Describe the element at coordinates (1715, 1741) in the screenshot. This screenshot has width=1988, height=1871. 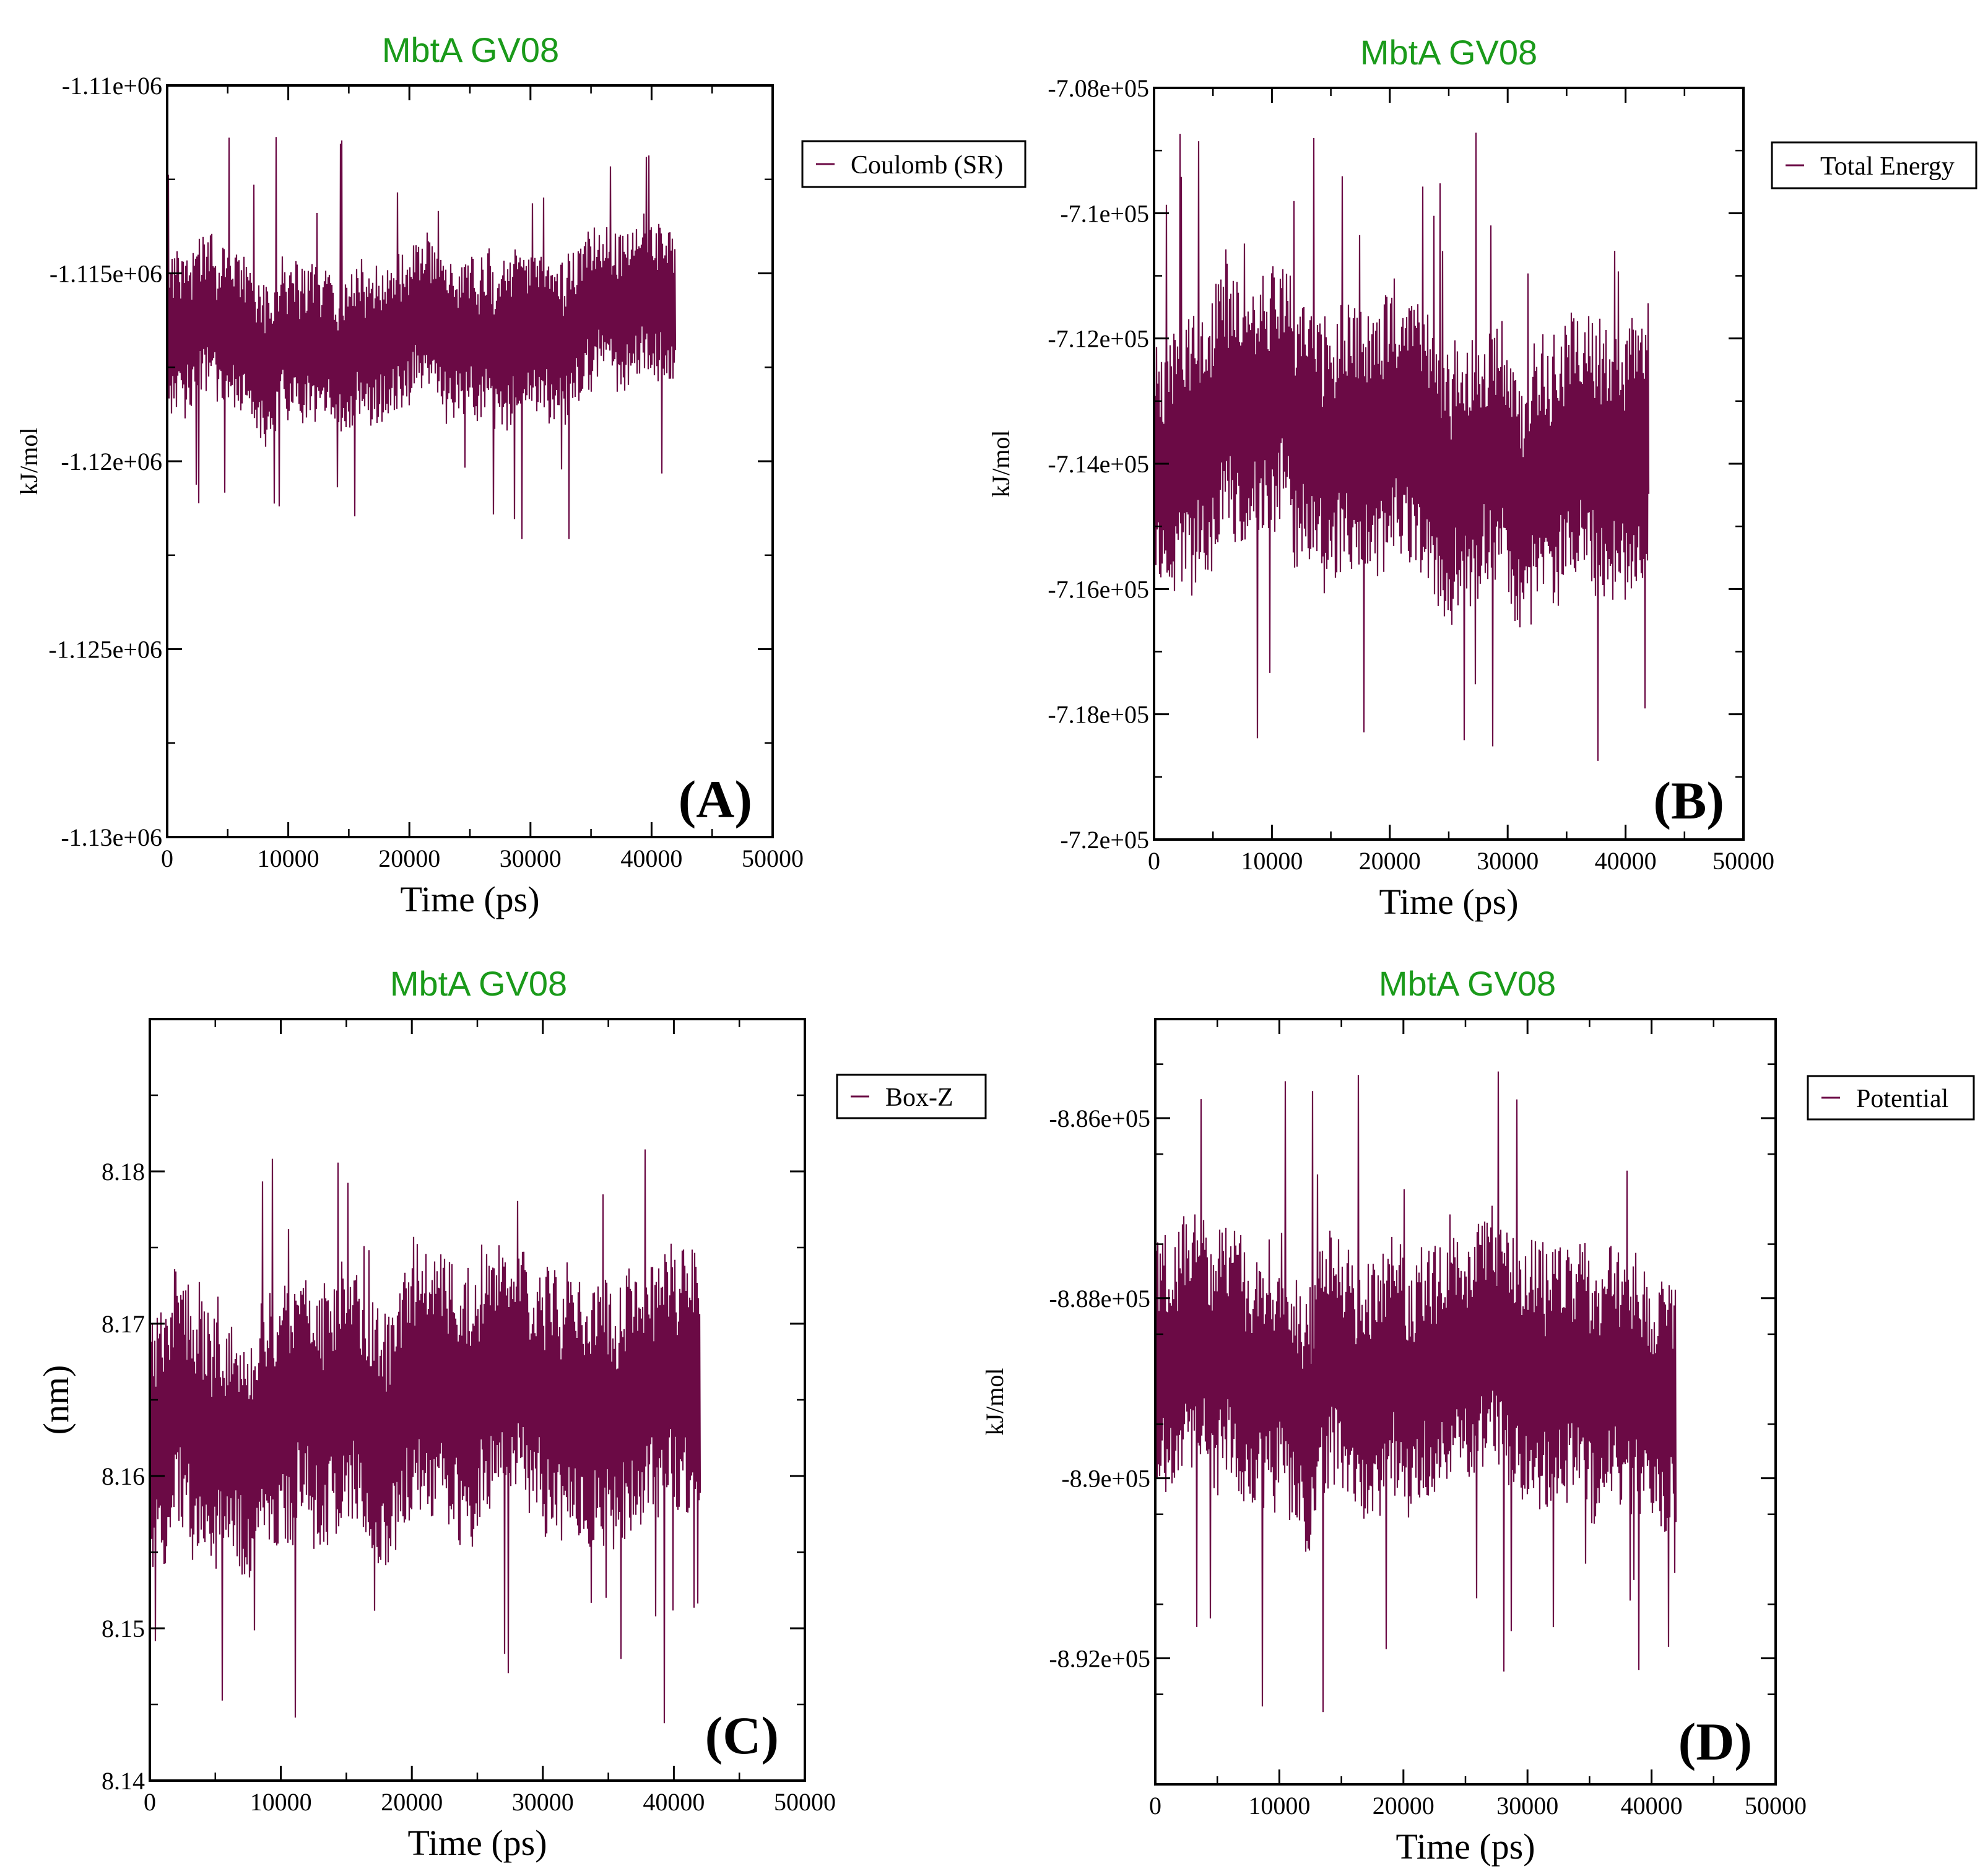
I see `panel-label: (D)` at that location.